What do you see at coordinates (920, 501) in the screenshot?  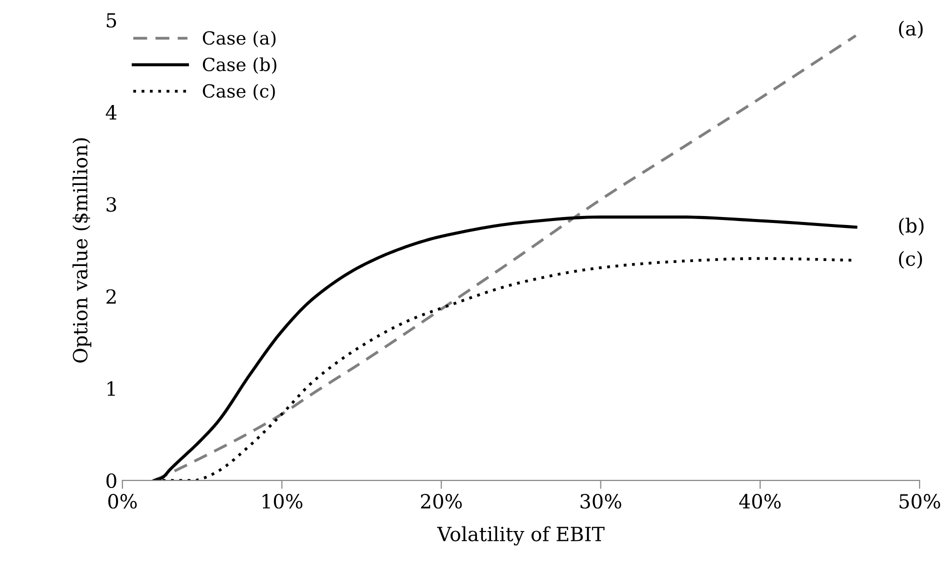 I see `x-tick-label: 50%` at bounding box center [920, 501].